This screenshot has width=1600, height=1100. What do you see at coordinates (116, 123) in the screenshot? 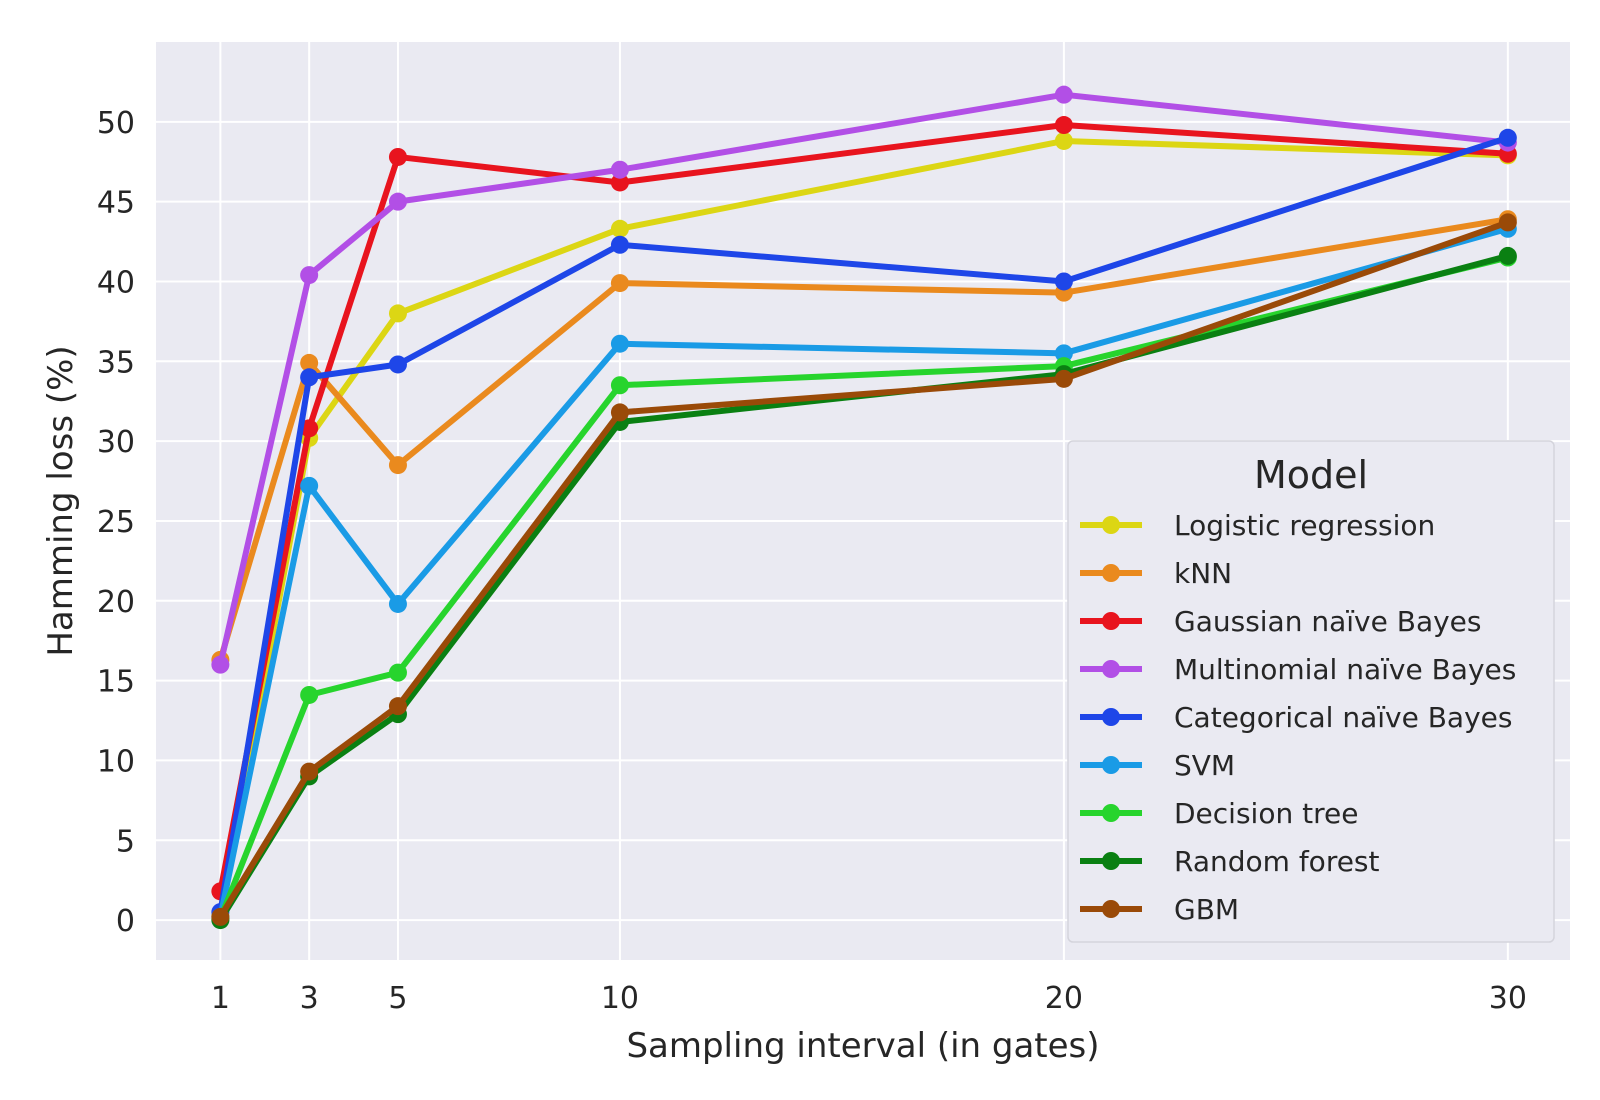
I see `y-tick-label: 50` at bounding box center [116, 123].